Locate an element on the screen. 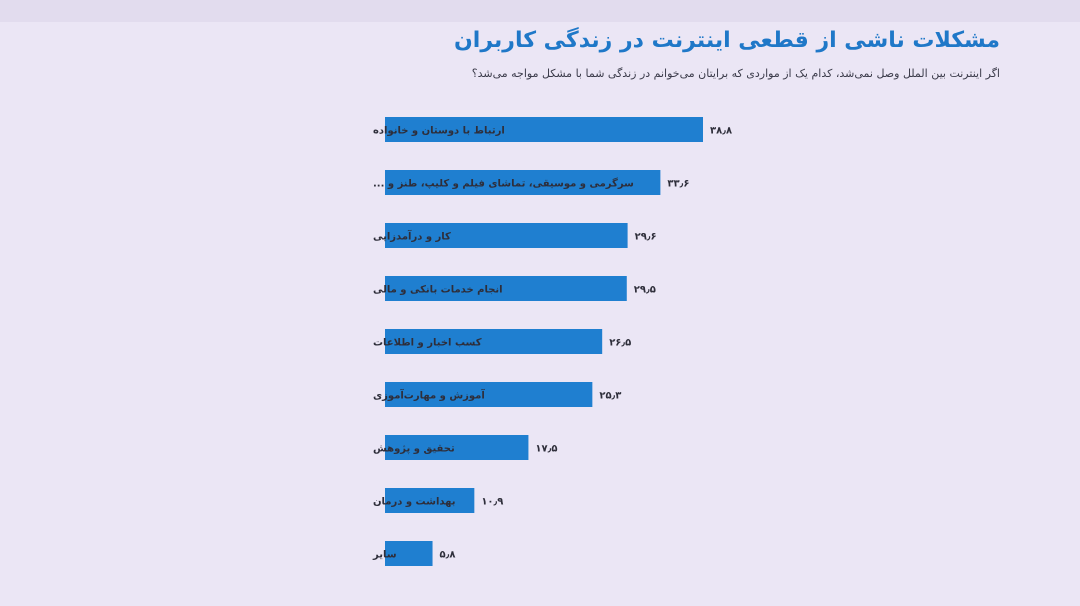 Image resolution: width=1080 pixels, height=606 pixels. value-label-8: ۱۰٫۹ is located at coordinates (492, 502).